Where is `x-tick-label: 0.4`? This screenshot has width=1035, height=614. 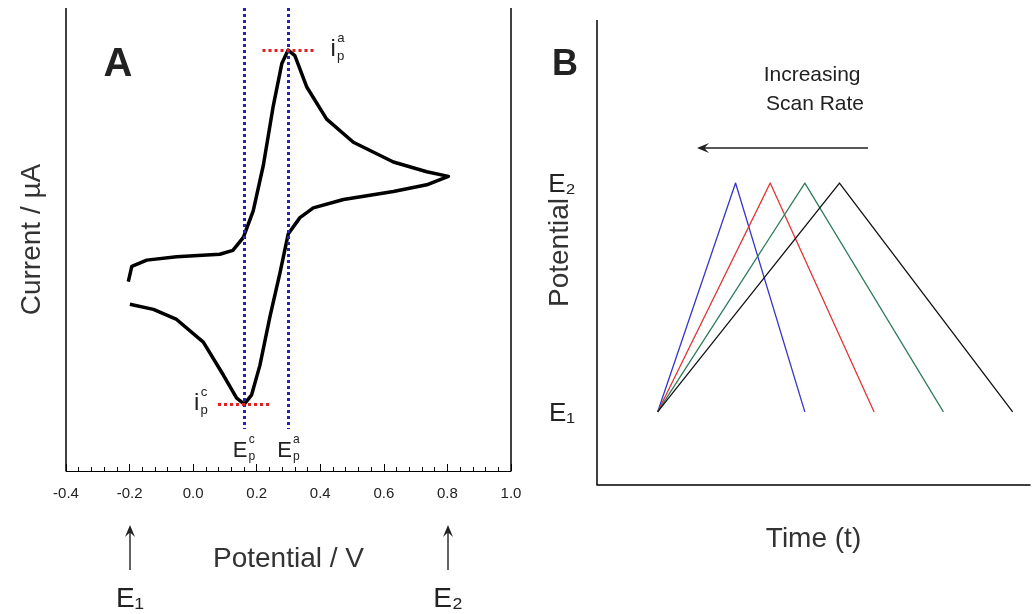 x-tick-label: 0.4 is located at coordinates (320, 492).